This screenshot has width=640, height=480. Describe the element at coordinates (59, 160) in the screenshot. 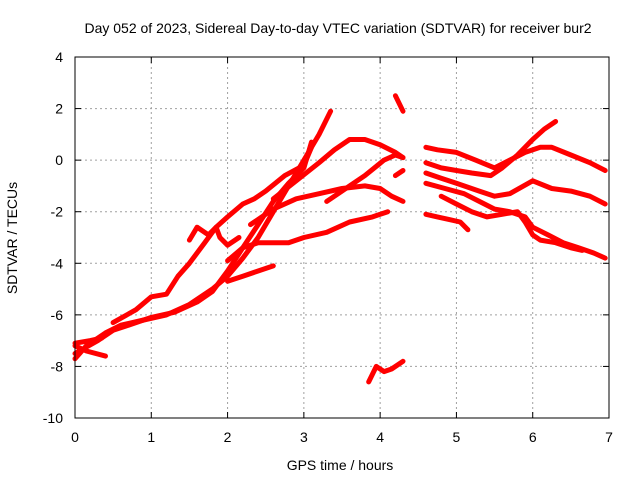

I see `y-tick-label: 0` at that location.